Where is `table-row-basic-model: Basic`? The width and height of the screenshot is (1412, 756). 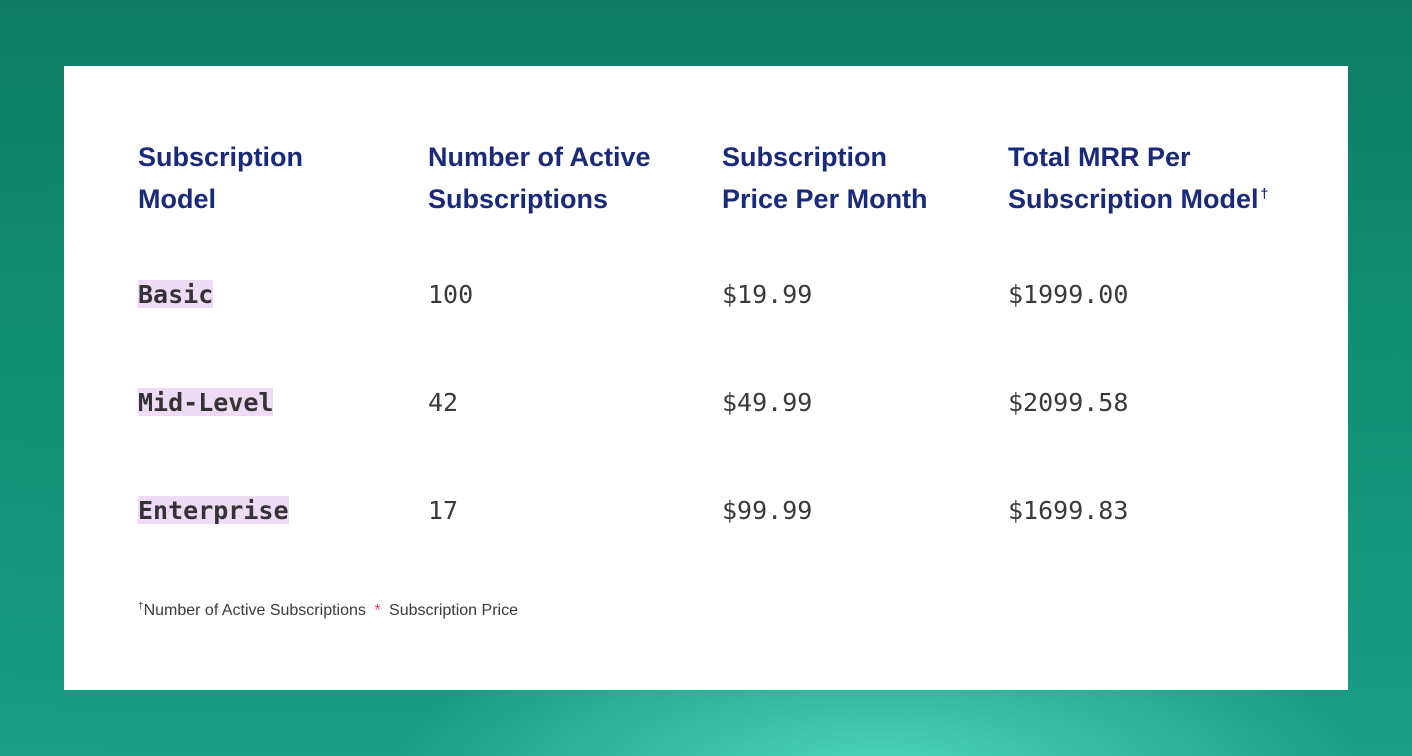 table-row-basic-model: Basic is located at coordinates (176, 295).